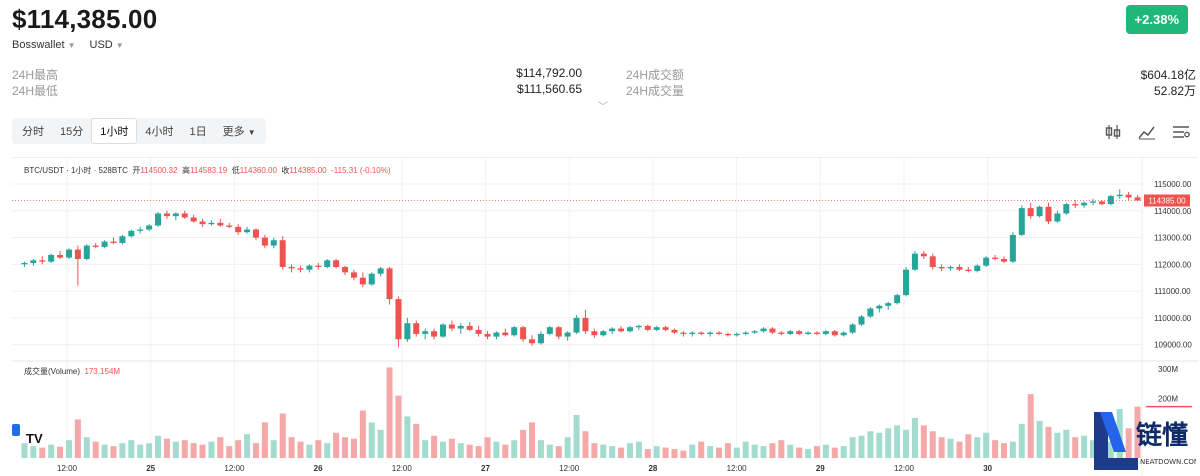 The height and width of the screenshot is (476, 1200). I want to click on settings-list-icon, so click(1181, 133).